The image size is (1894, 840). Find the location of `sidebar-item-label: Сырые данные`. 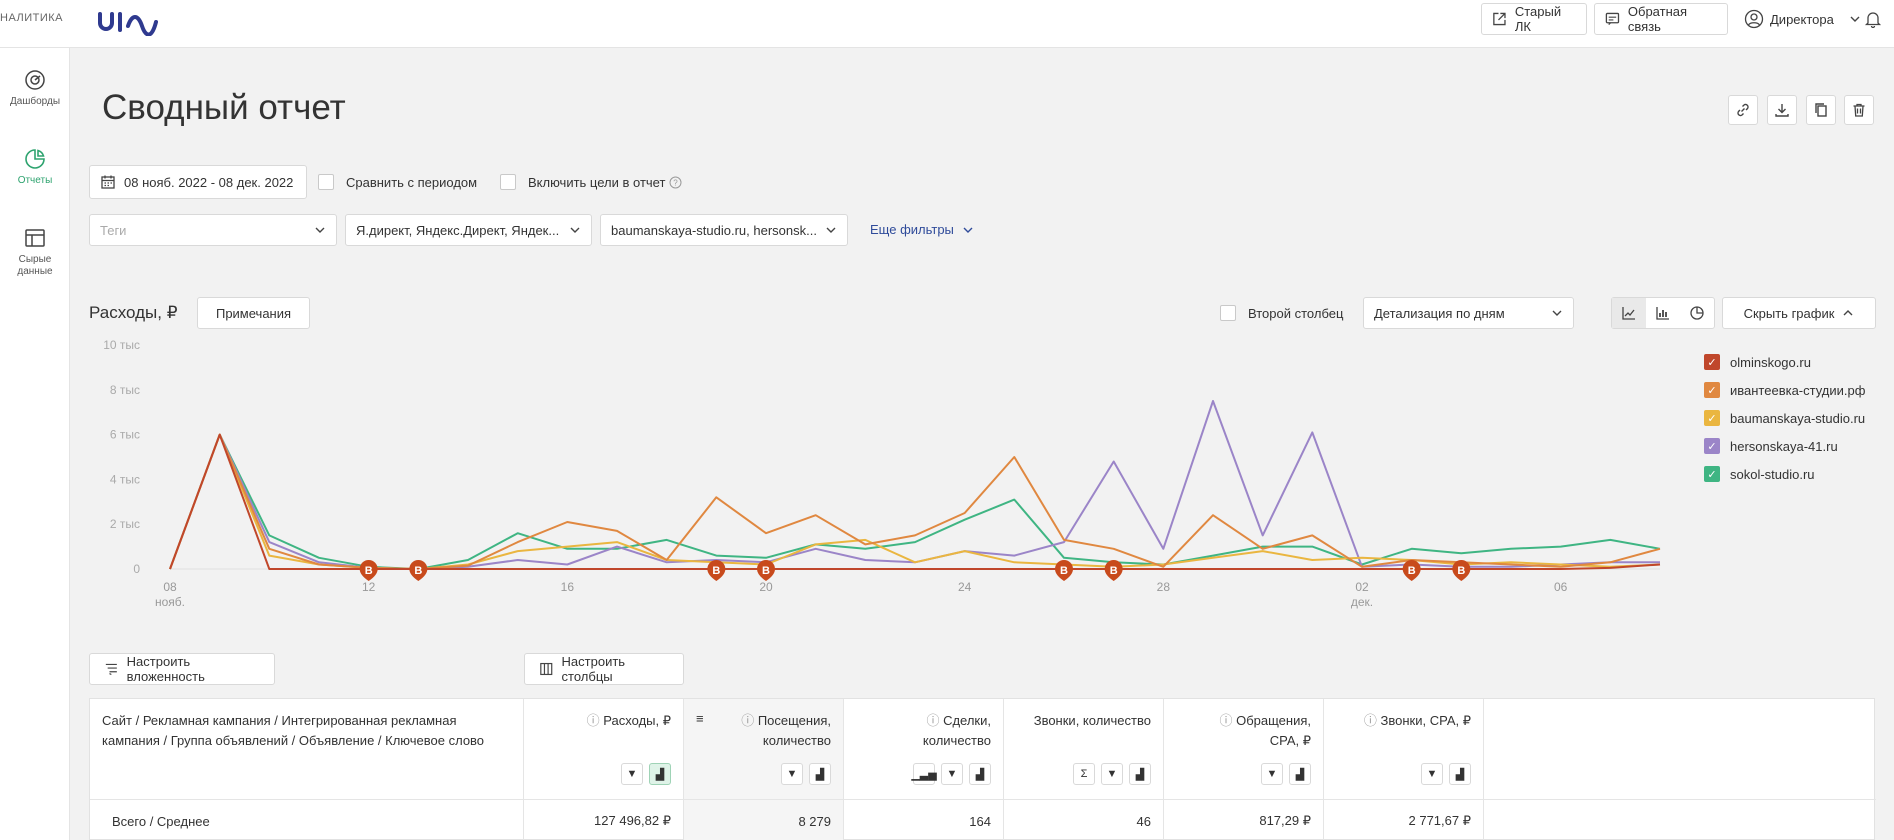

sidebar-item-label: Сырые данные is located at coordinates (35, 265).